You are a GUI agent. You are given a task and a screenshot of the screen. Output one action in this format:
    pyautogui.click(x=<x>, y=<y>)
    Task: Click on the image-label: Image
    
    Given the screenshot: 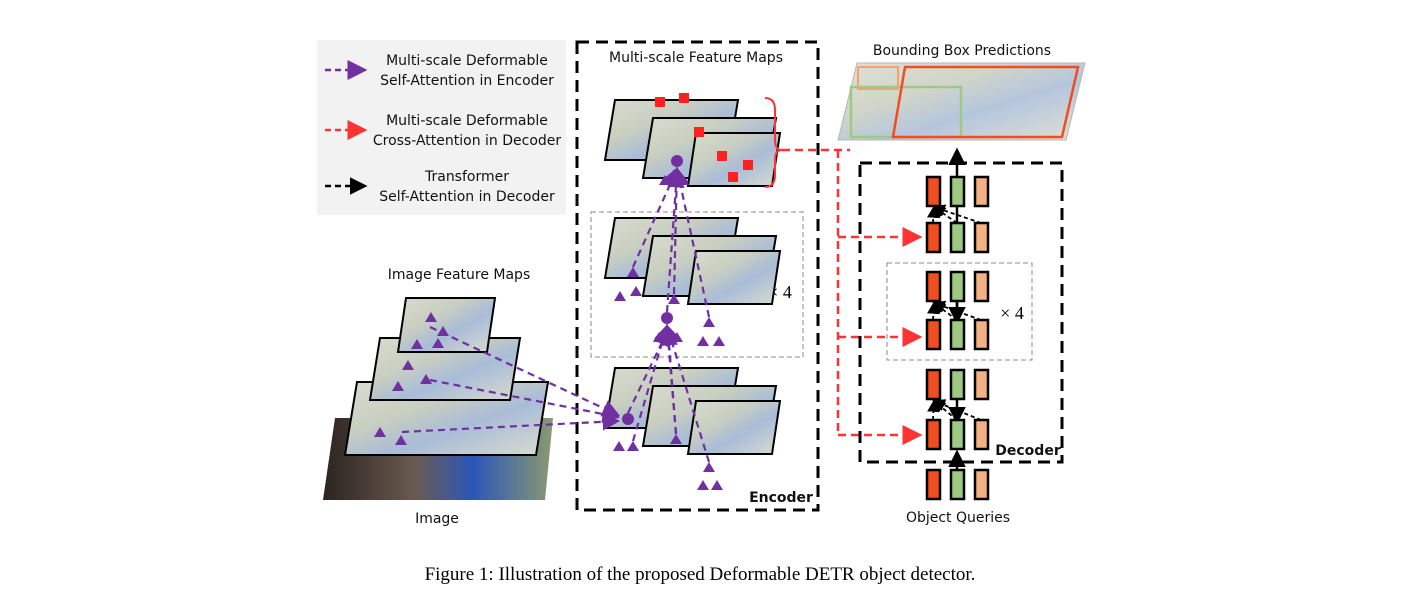 What is the action you would take?
    pyautogui.click(x=437, y=519)
    